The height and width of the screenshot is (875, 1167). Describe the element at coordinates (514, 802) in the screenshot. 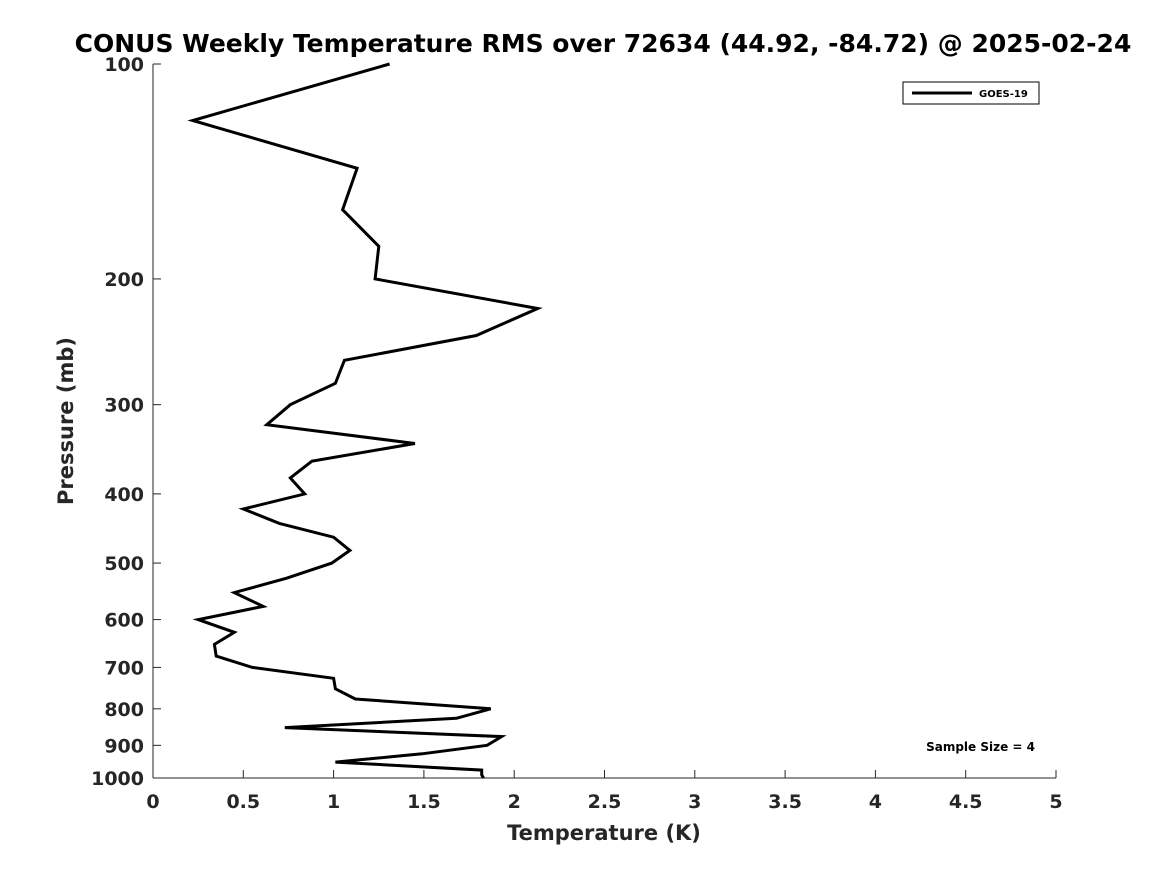

I see `x-tick-label: 2` at that location.